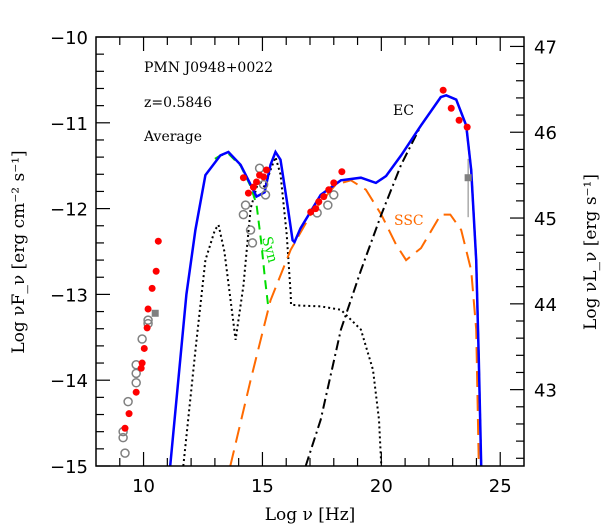 The height and width of the screenshot is (528, 605). I want to click on y-tick-label: −10, so click(69, 38).